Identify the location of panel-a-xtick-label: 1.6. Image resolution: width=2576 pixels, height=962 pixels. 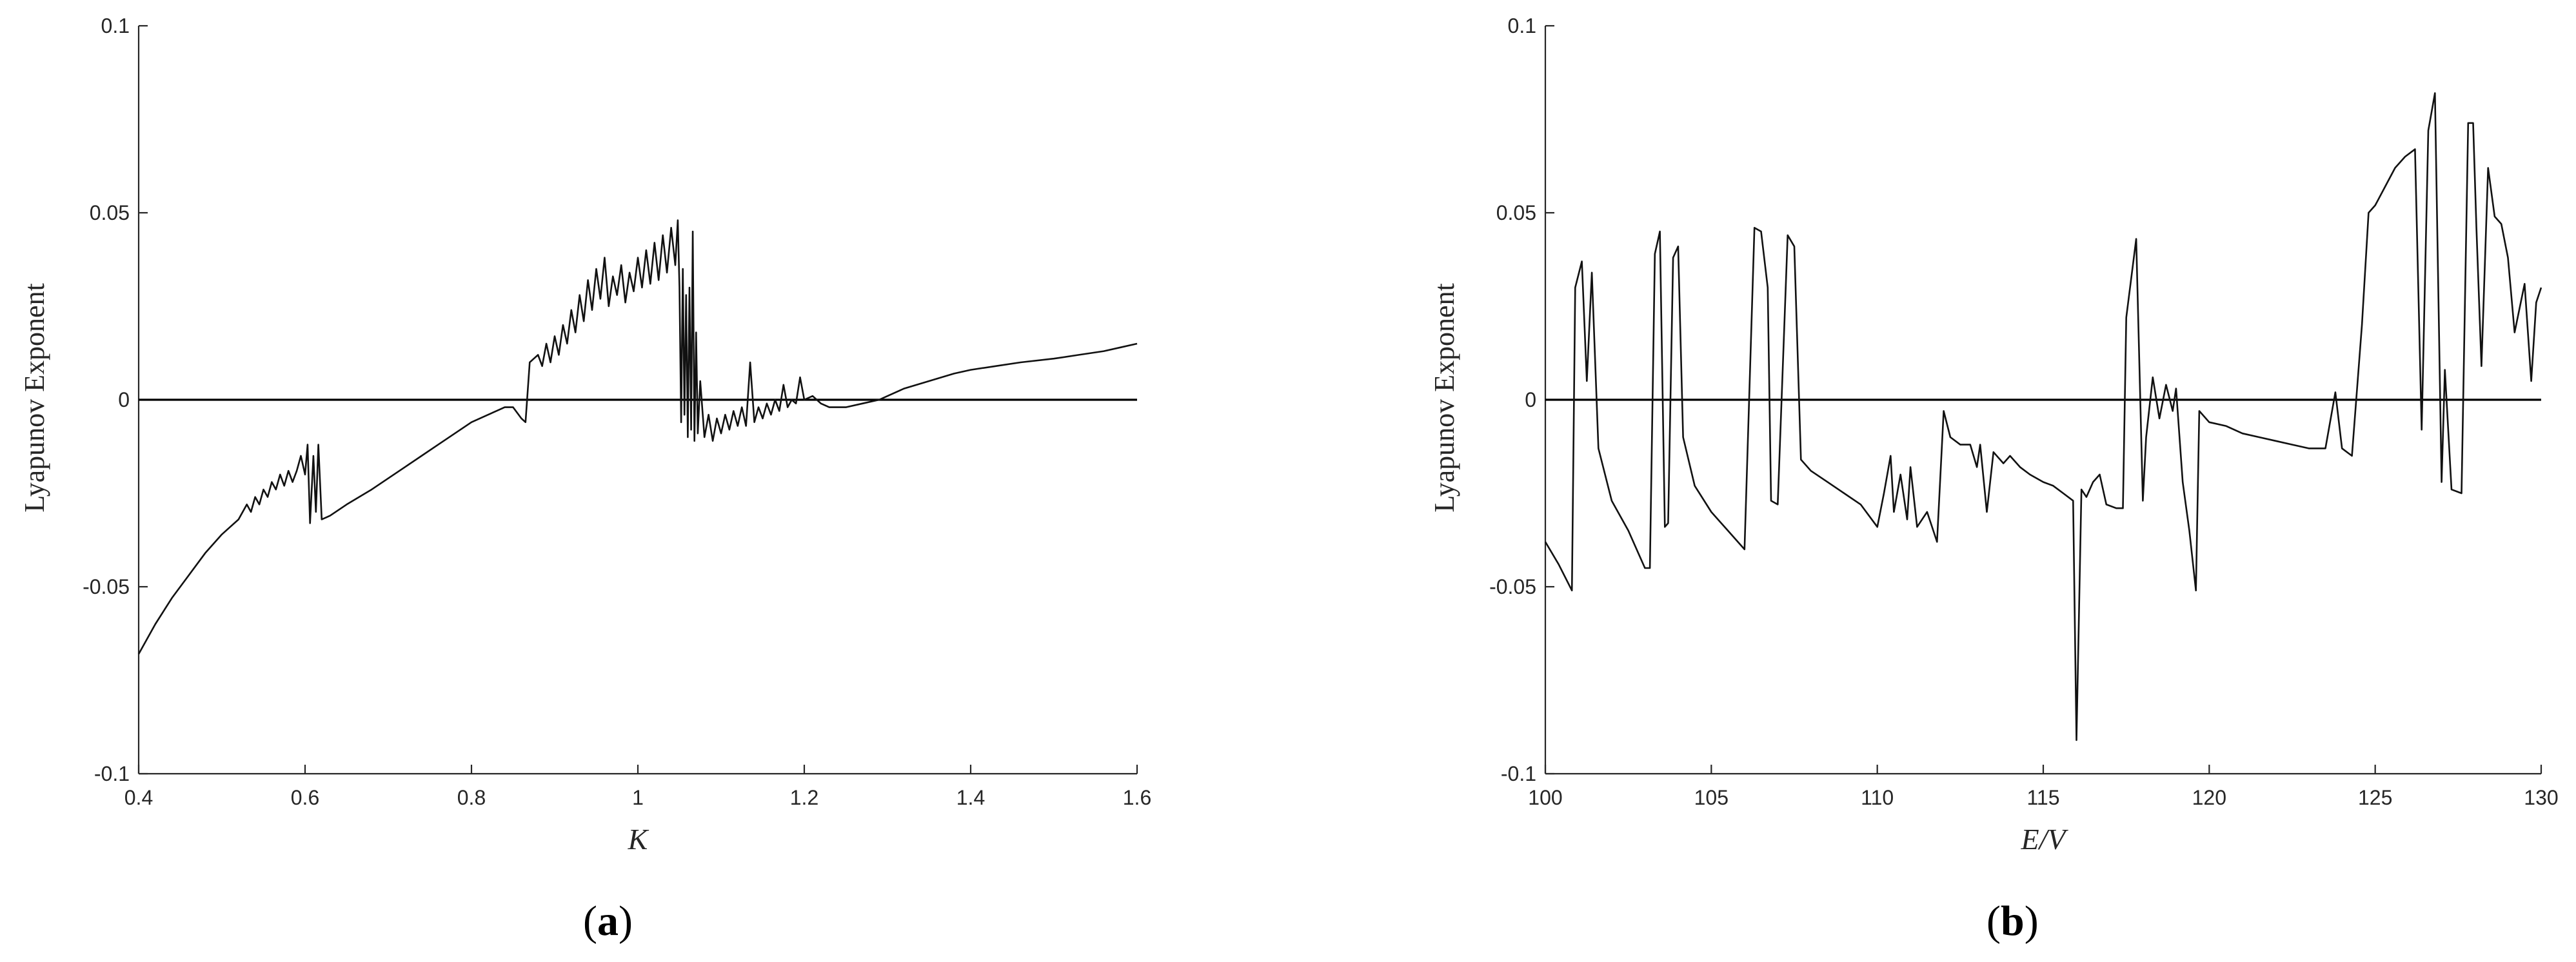
(1137, 797).